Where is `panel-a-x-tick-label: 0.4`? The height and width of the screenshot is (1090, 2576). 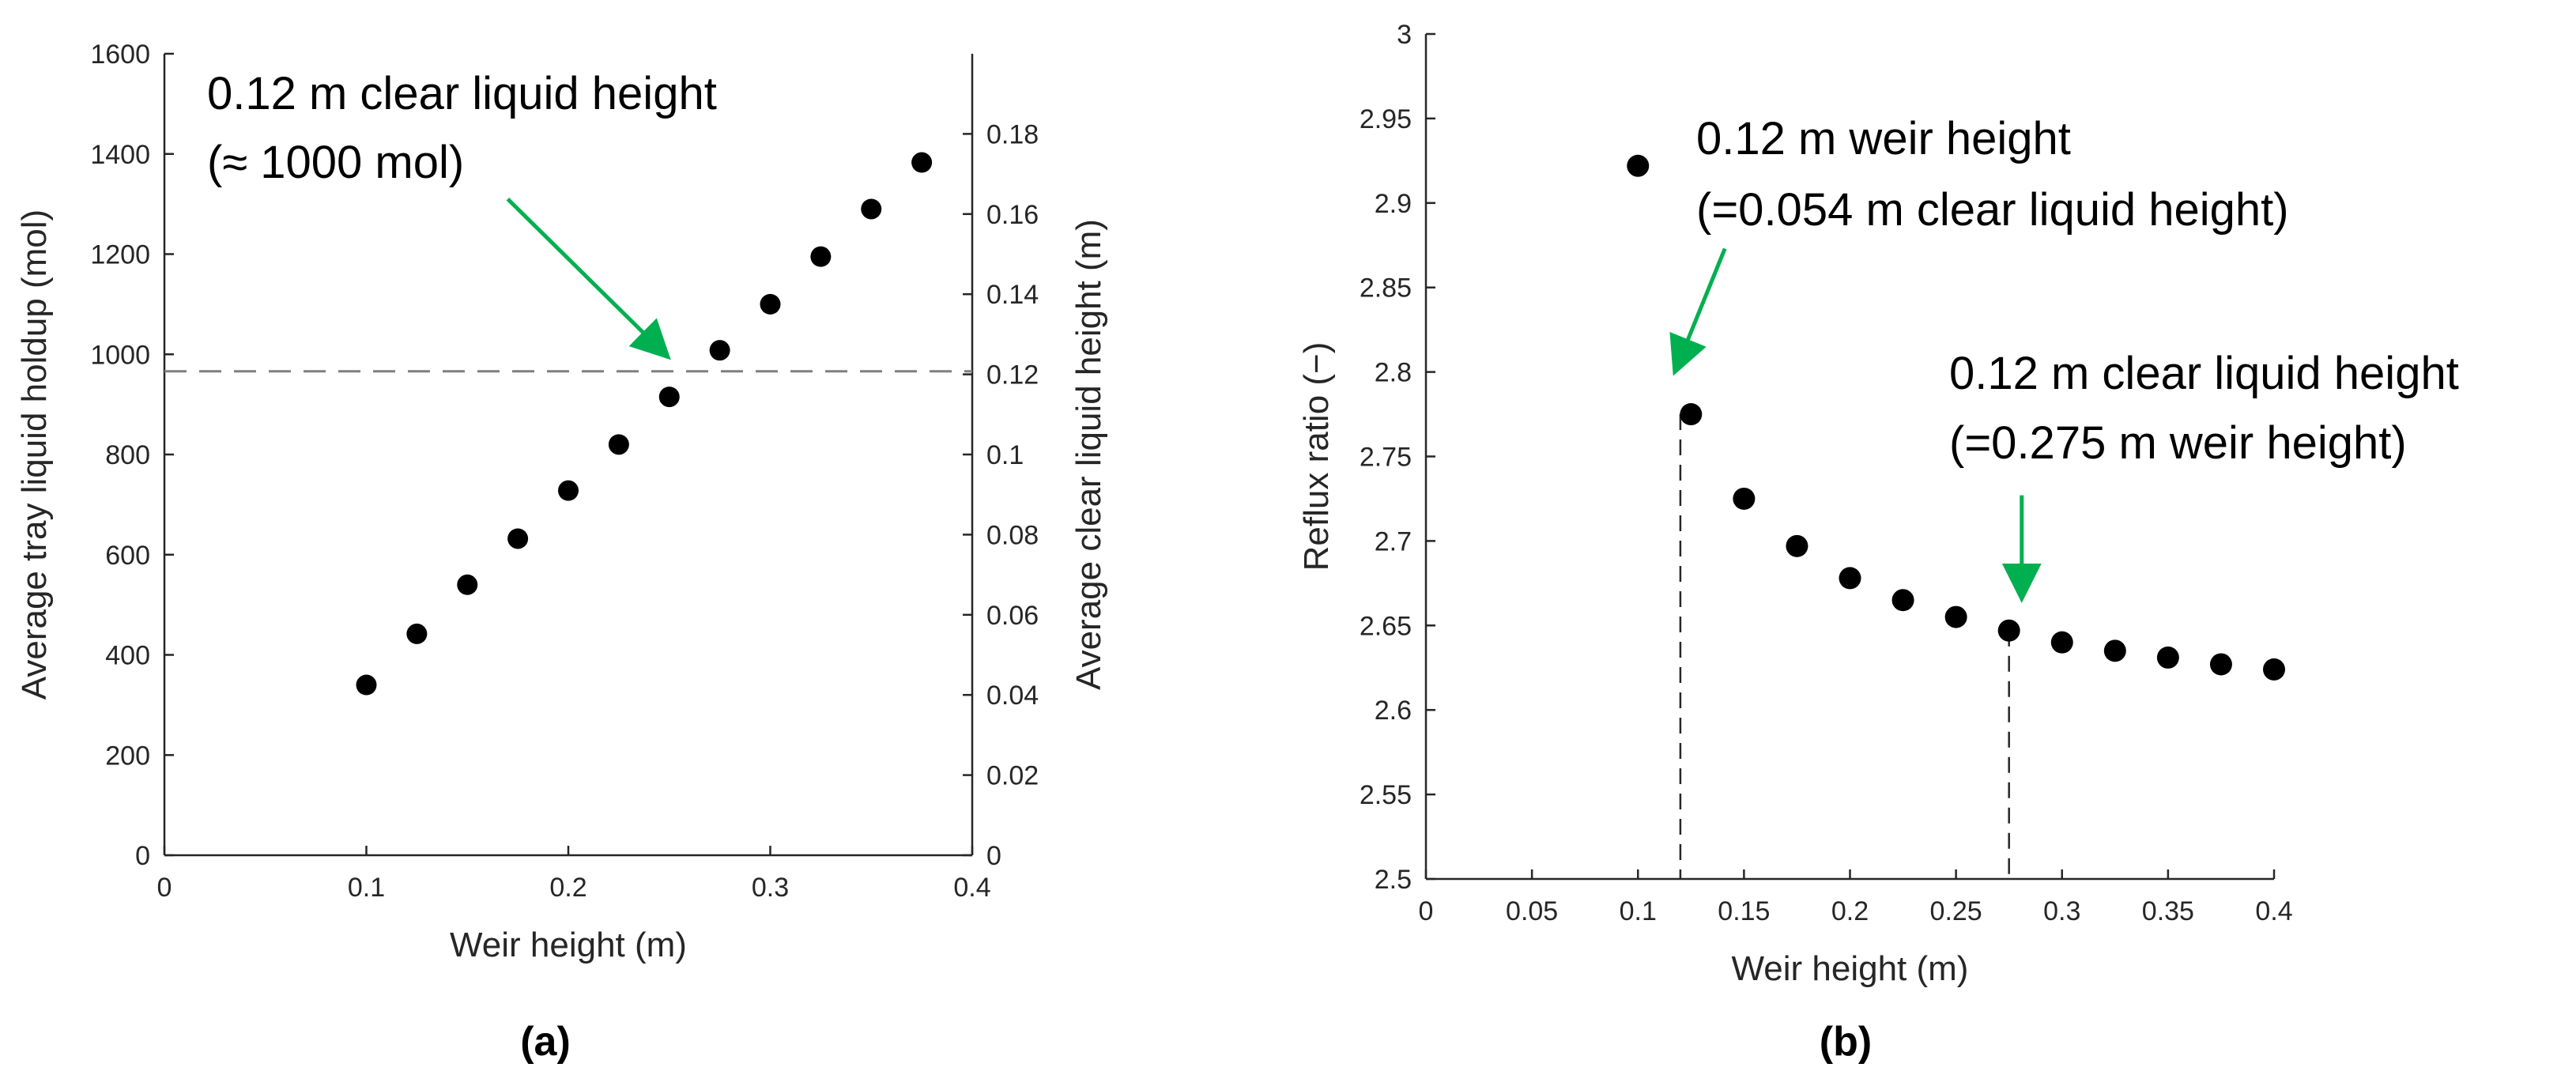
panel-a-x-tick-label: 0.4 is located at coordinates (971, 888).